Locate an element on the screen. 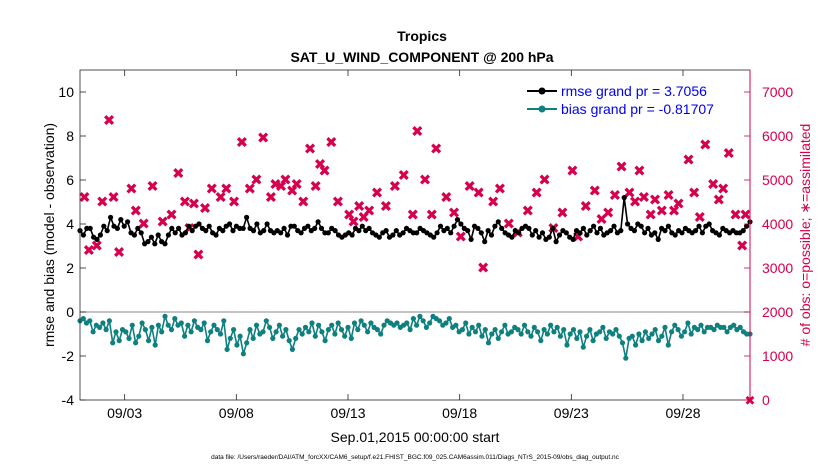 Image resolution: width=830 pixels, height=470 pixels. y2-tick-label: 2000 is located at coordinates (777, 312).